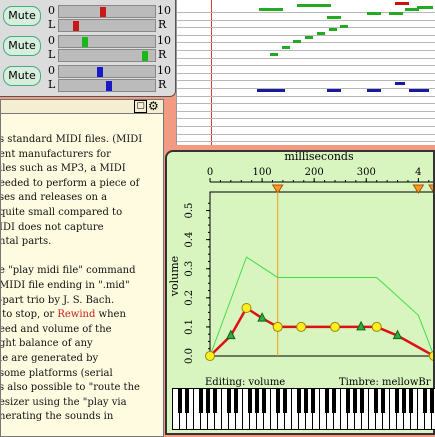  Describe the element at coordinates (189, 356) in the screenshot. I see `y-tick-label: 0.0` at that location.